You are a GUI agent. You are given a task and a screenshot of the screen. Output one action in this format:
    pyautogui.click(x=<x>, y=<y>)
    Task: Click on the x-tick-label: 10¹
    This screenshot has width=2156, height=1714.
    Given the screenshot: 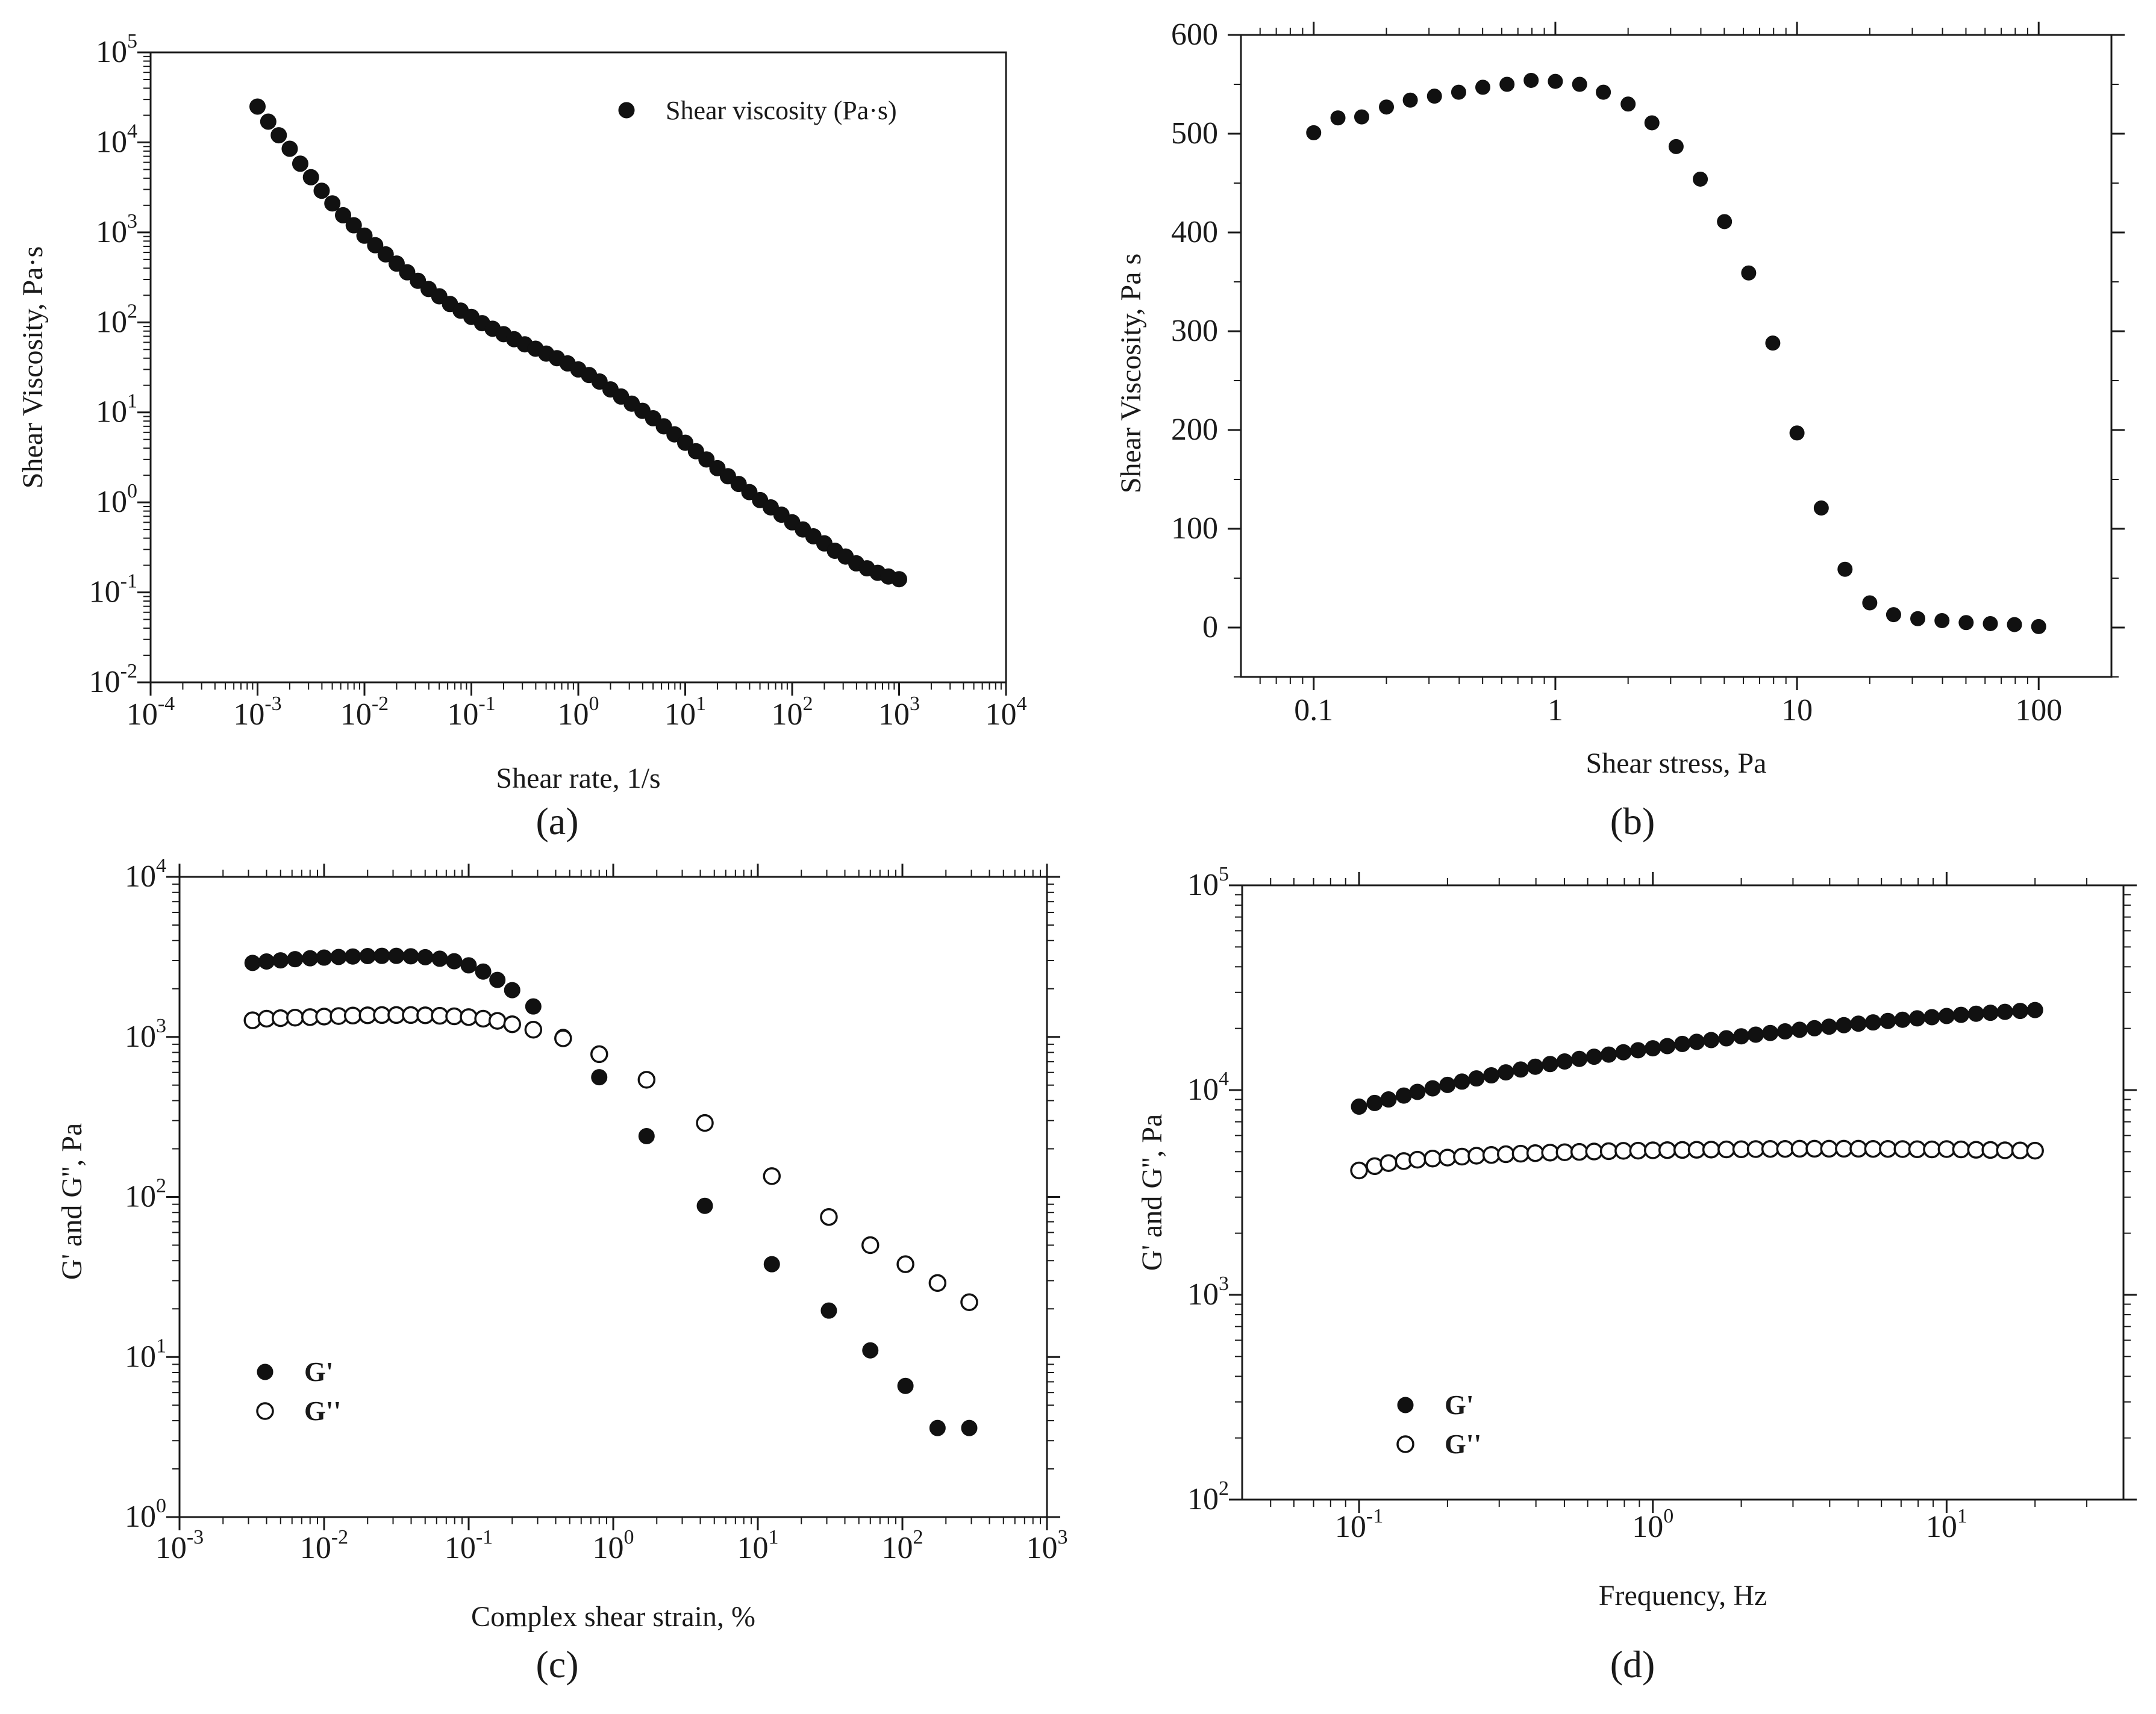 What is the action you would take?
    pyautogui.click(x=685, y=712)
    